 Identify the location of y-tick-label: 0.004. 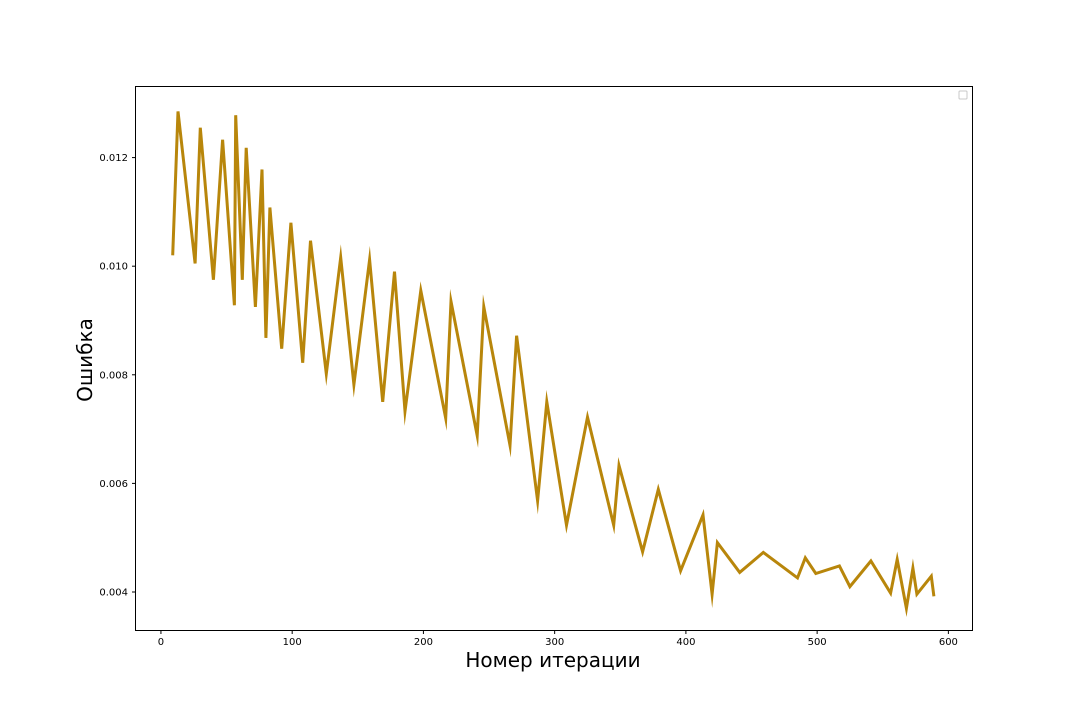
(113, 592).